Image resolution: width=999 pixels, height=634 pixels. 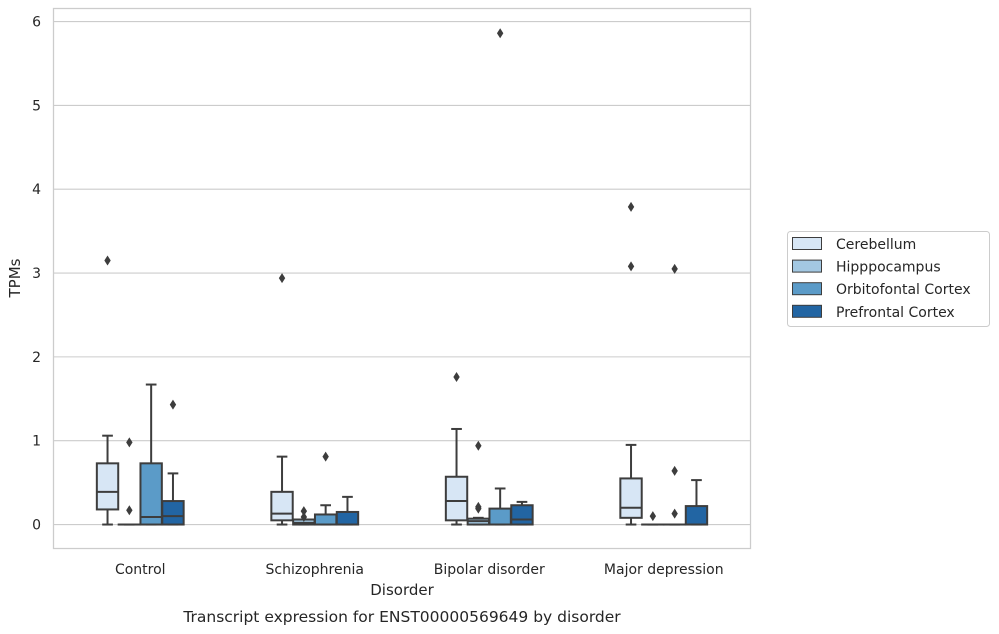 What do you see at coordinates (489, 570) in the screenshot?
I see `x-tick-label: Bipolar disorder` at bounding box center [489, 570].